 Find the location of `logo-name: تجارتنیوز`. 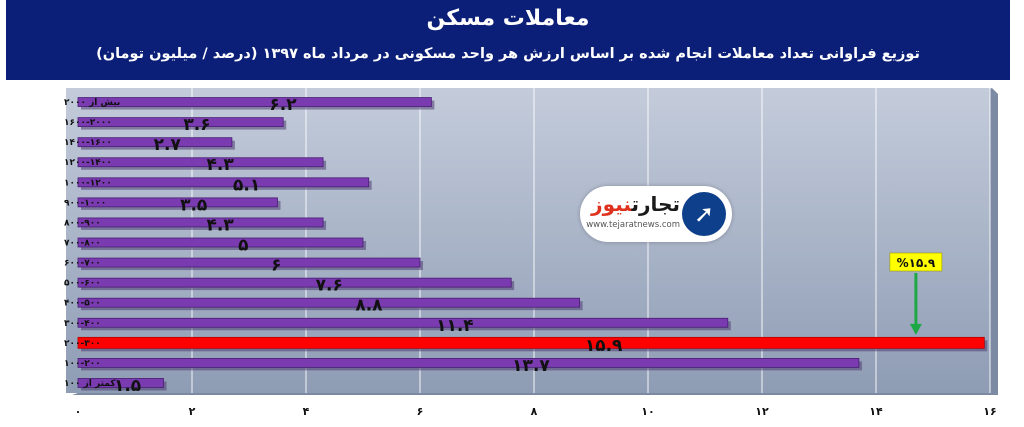

logo-name: تجارتنیوز is located at coordinates (635, 204).